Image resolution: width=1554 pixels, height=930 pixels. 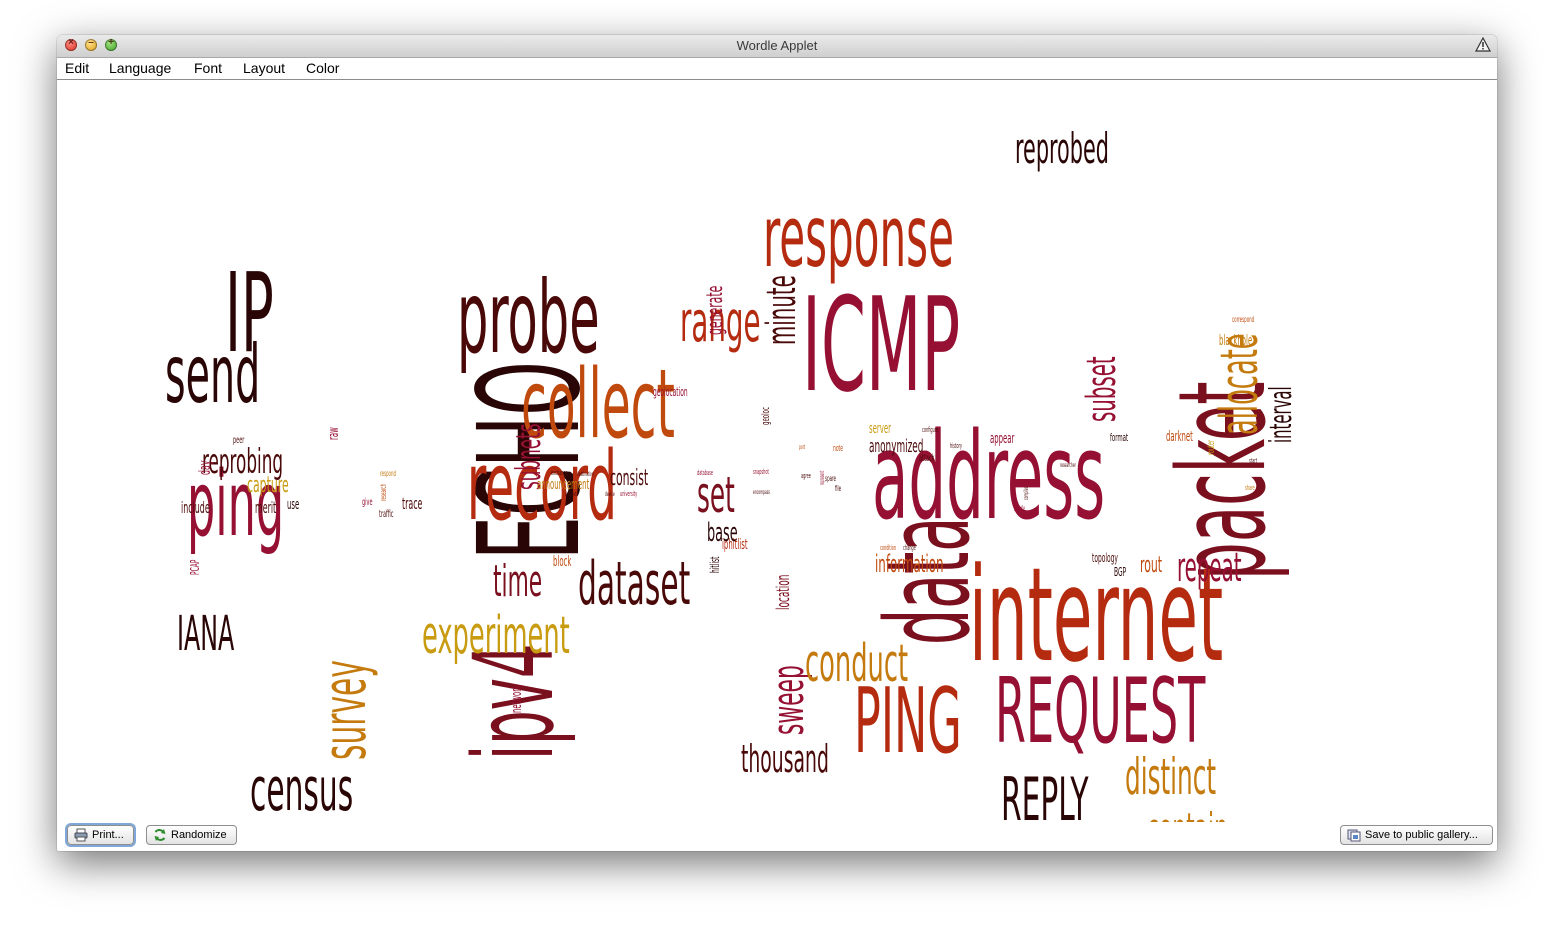 What do you see at coordinates (705, 473) in the screenshot?
I see `word-database: database` at bounding box center [705, 473].